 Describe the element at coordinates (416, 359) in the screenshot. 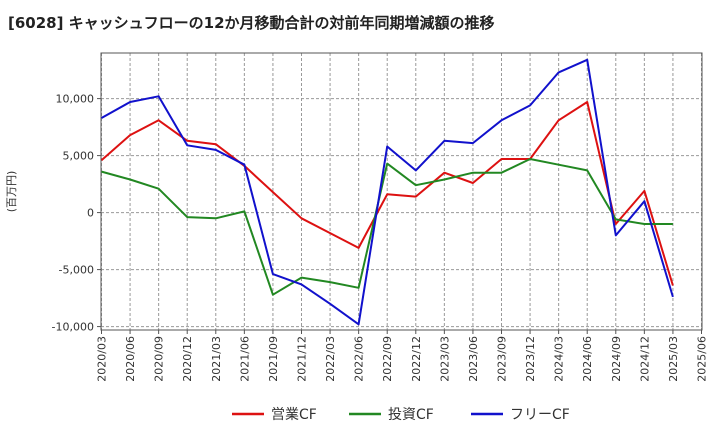

I see `x-tick-label: 2022/12` at that location.